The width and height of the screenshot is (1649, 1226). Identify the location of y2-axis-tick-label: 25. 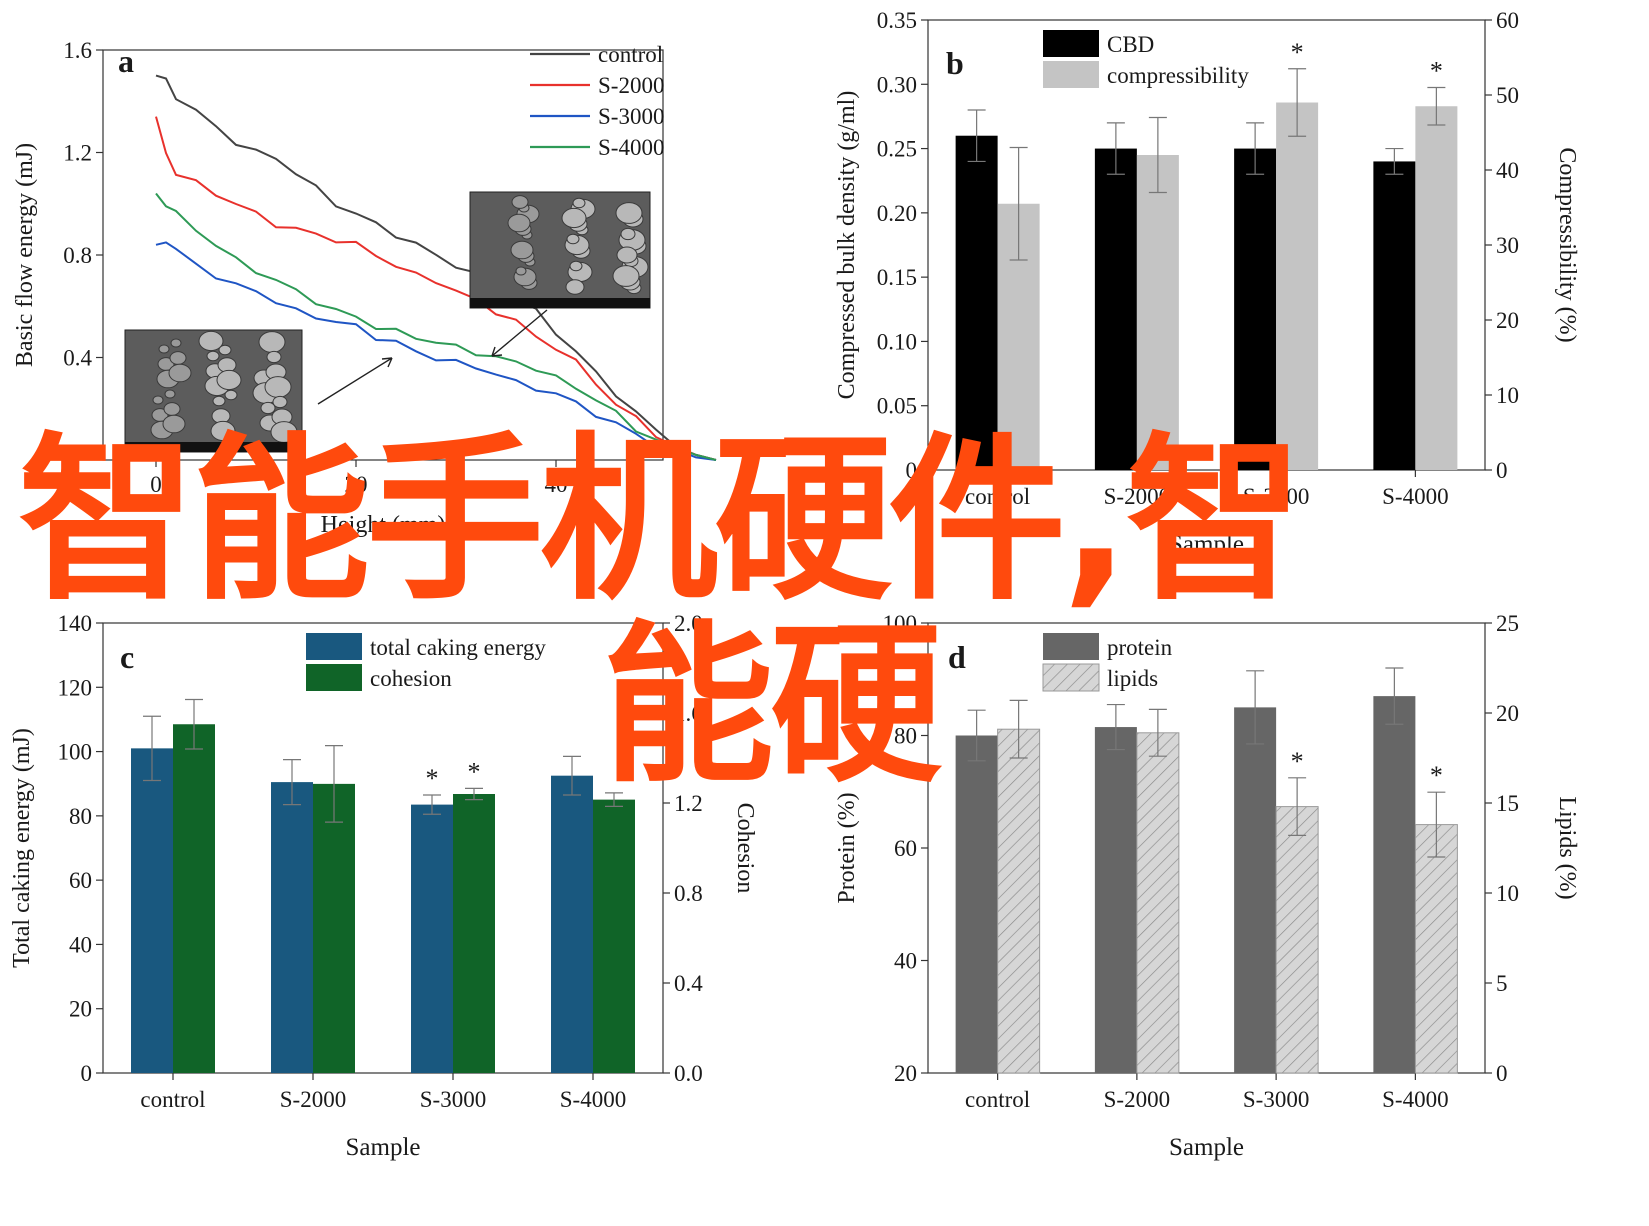
(1507, 623).